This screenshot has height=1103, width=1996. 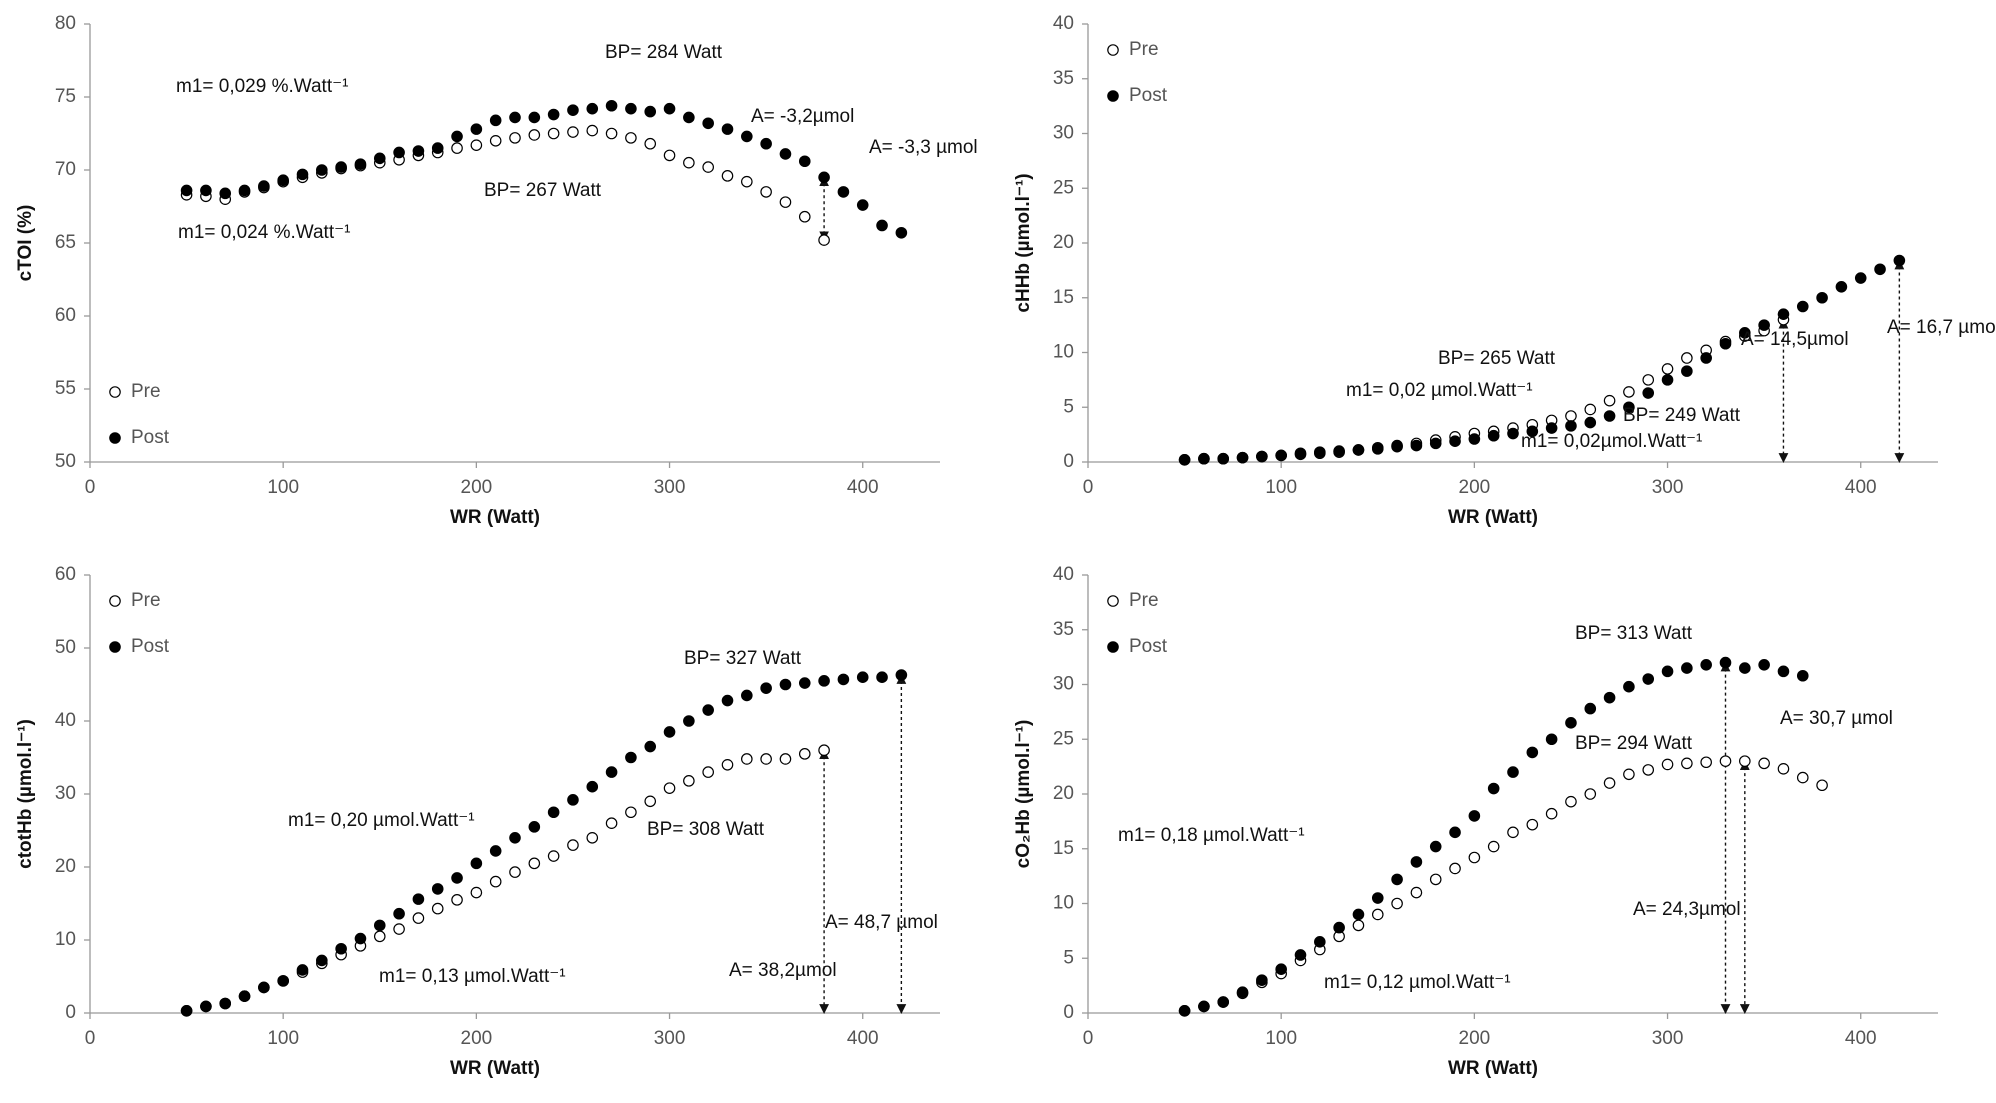 I want to click on annotation: A= -3,3 µmol, so click(x=923, y=147).